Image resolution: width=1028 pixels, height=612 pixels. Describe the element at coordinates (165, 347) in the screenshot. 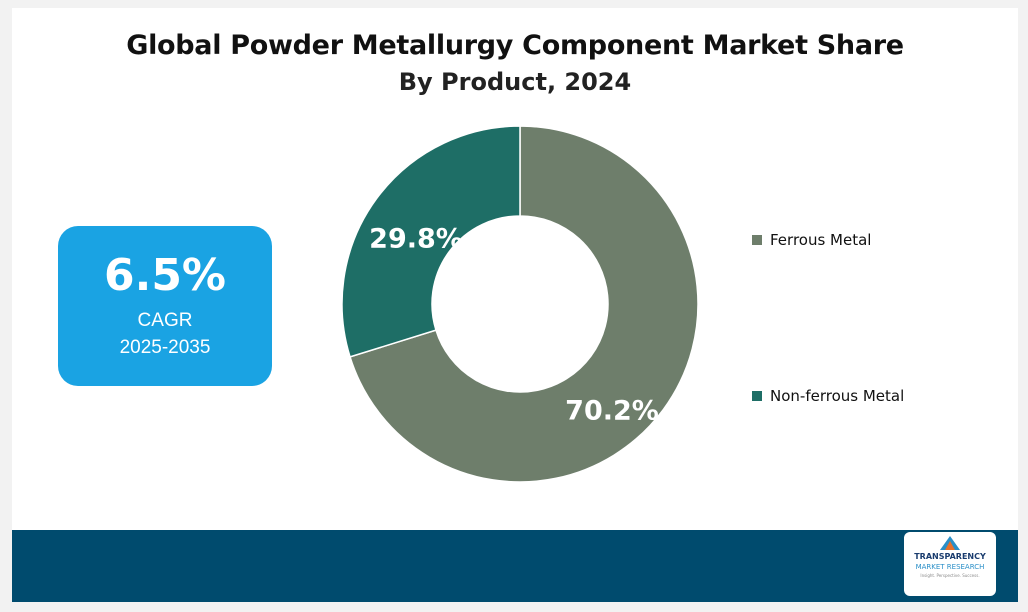

I see `cagr-period: 2025-2035` at that location.